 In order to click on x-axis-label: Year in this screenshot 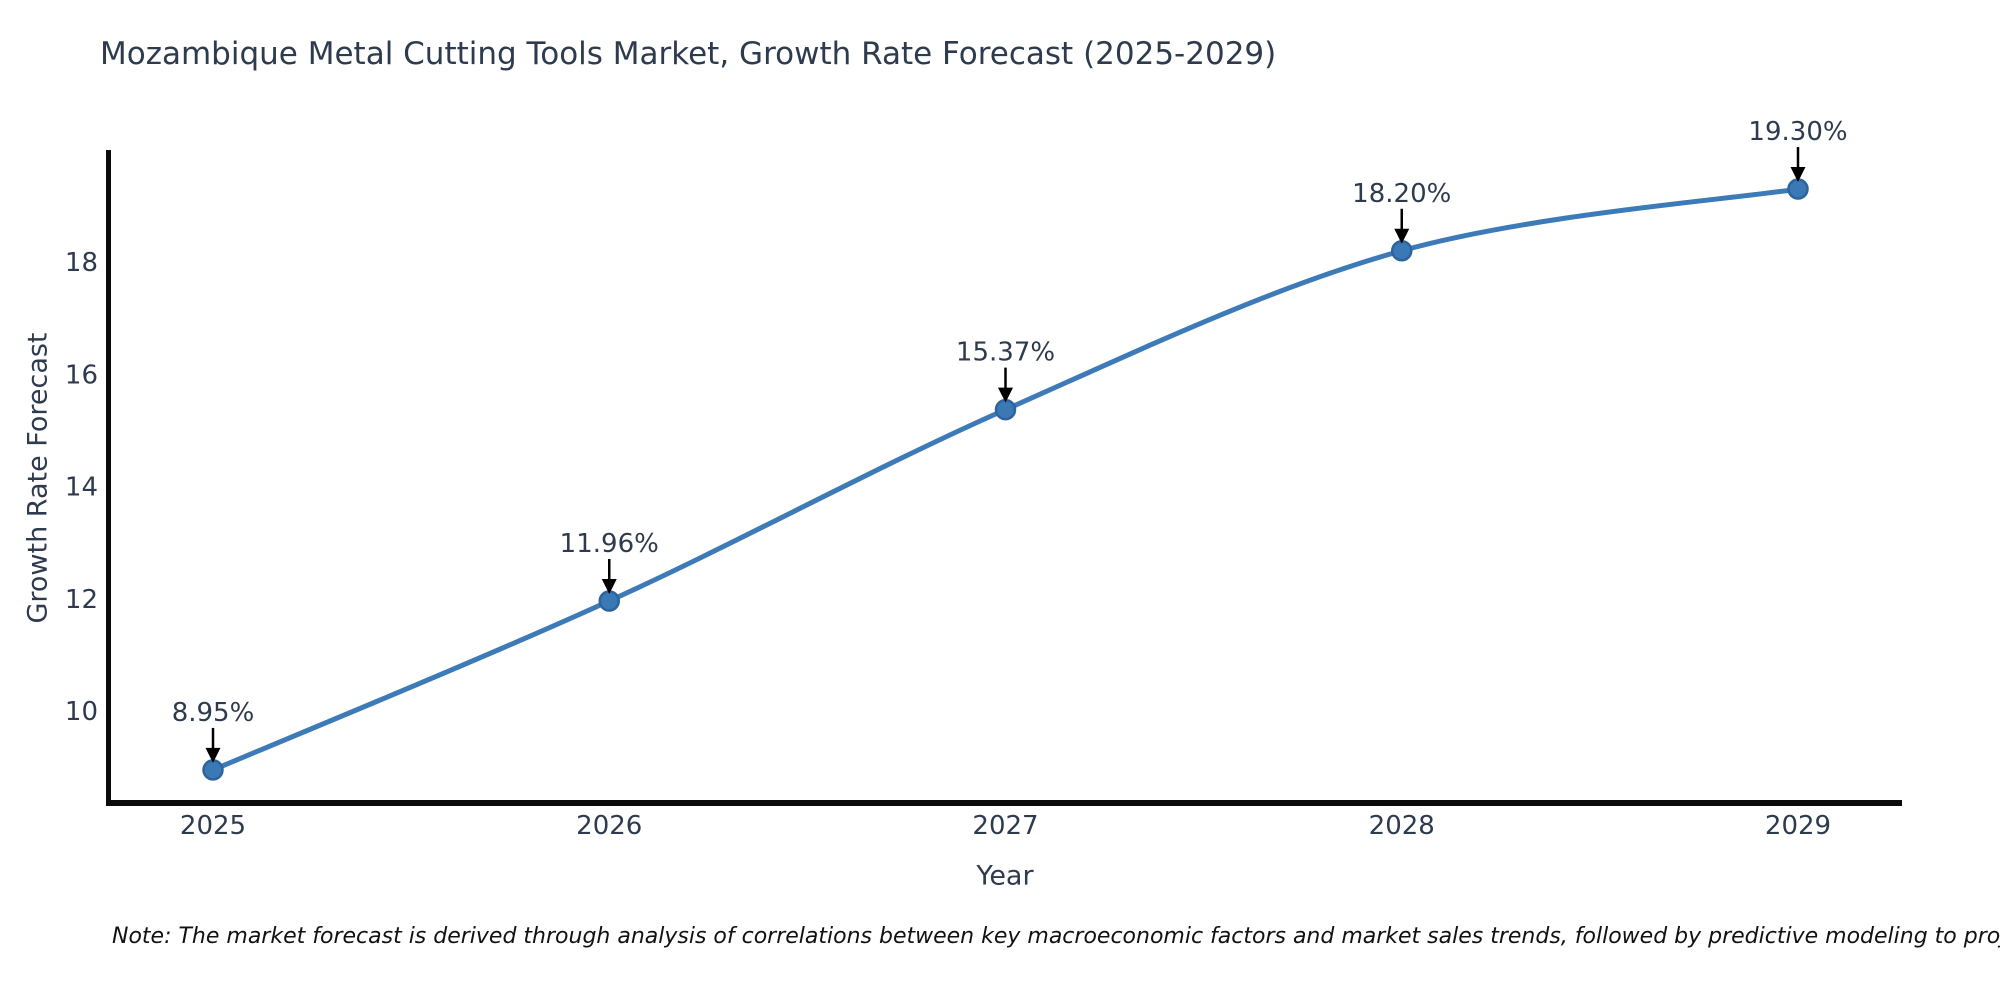, I will do `click(1005, 876)`.